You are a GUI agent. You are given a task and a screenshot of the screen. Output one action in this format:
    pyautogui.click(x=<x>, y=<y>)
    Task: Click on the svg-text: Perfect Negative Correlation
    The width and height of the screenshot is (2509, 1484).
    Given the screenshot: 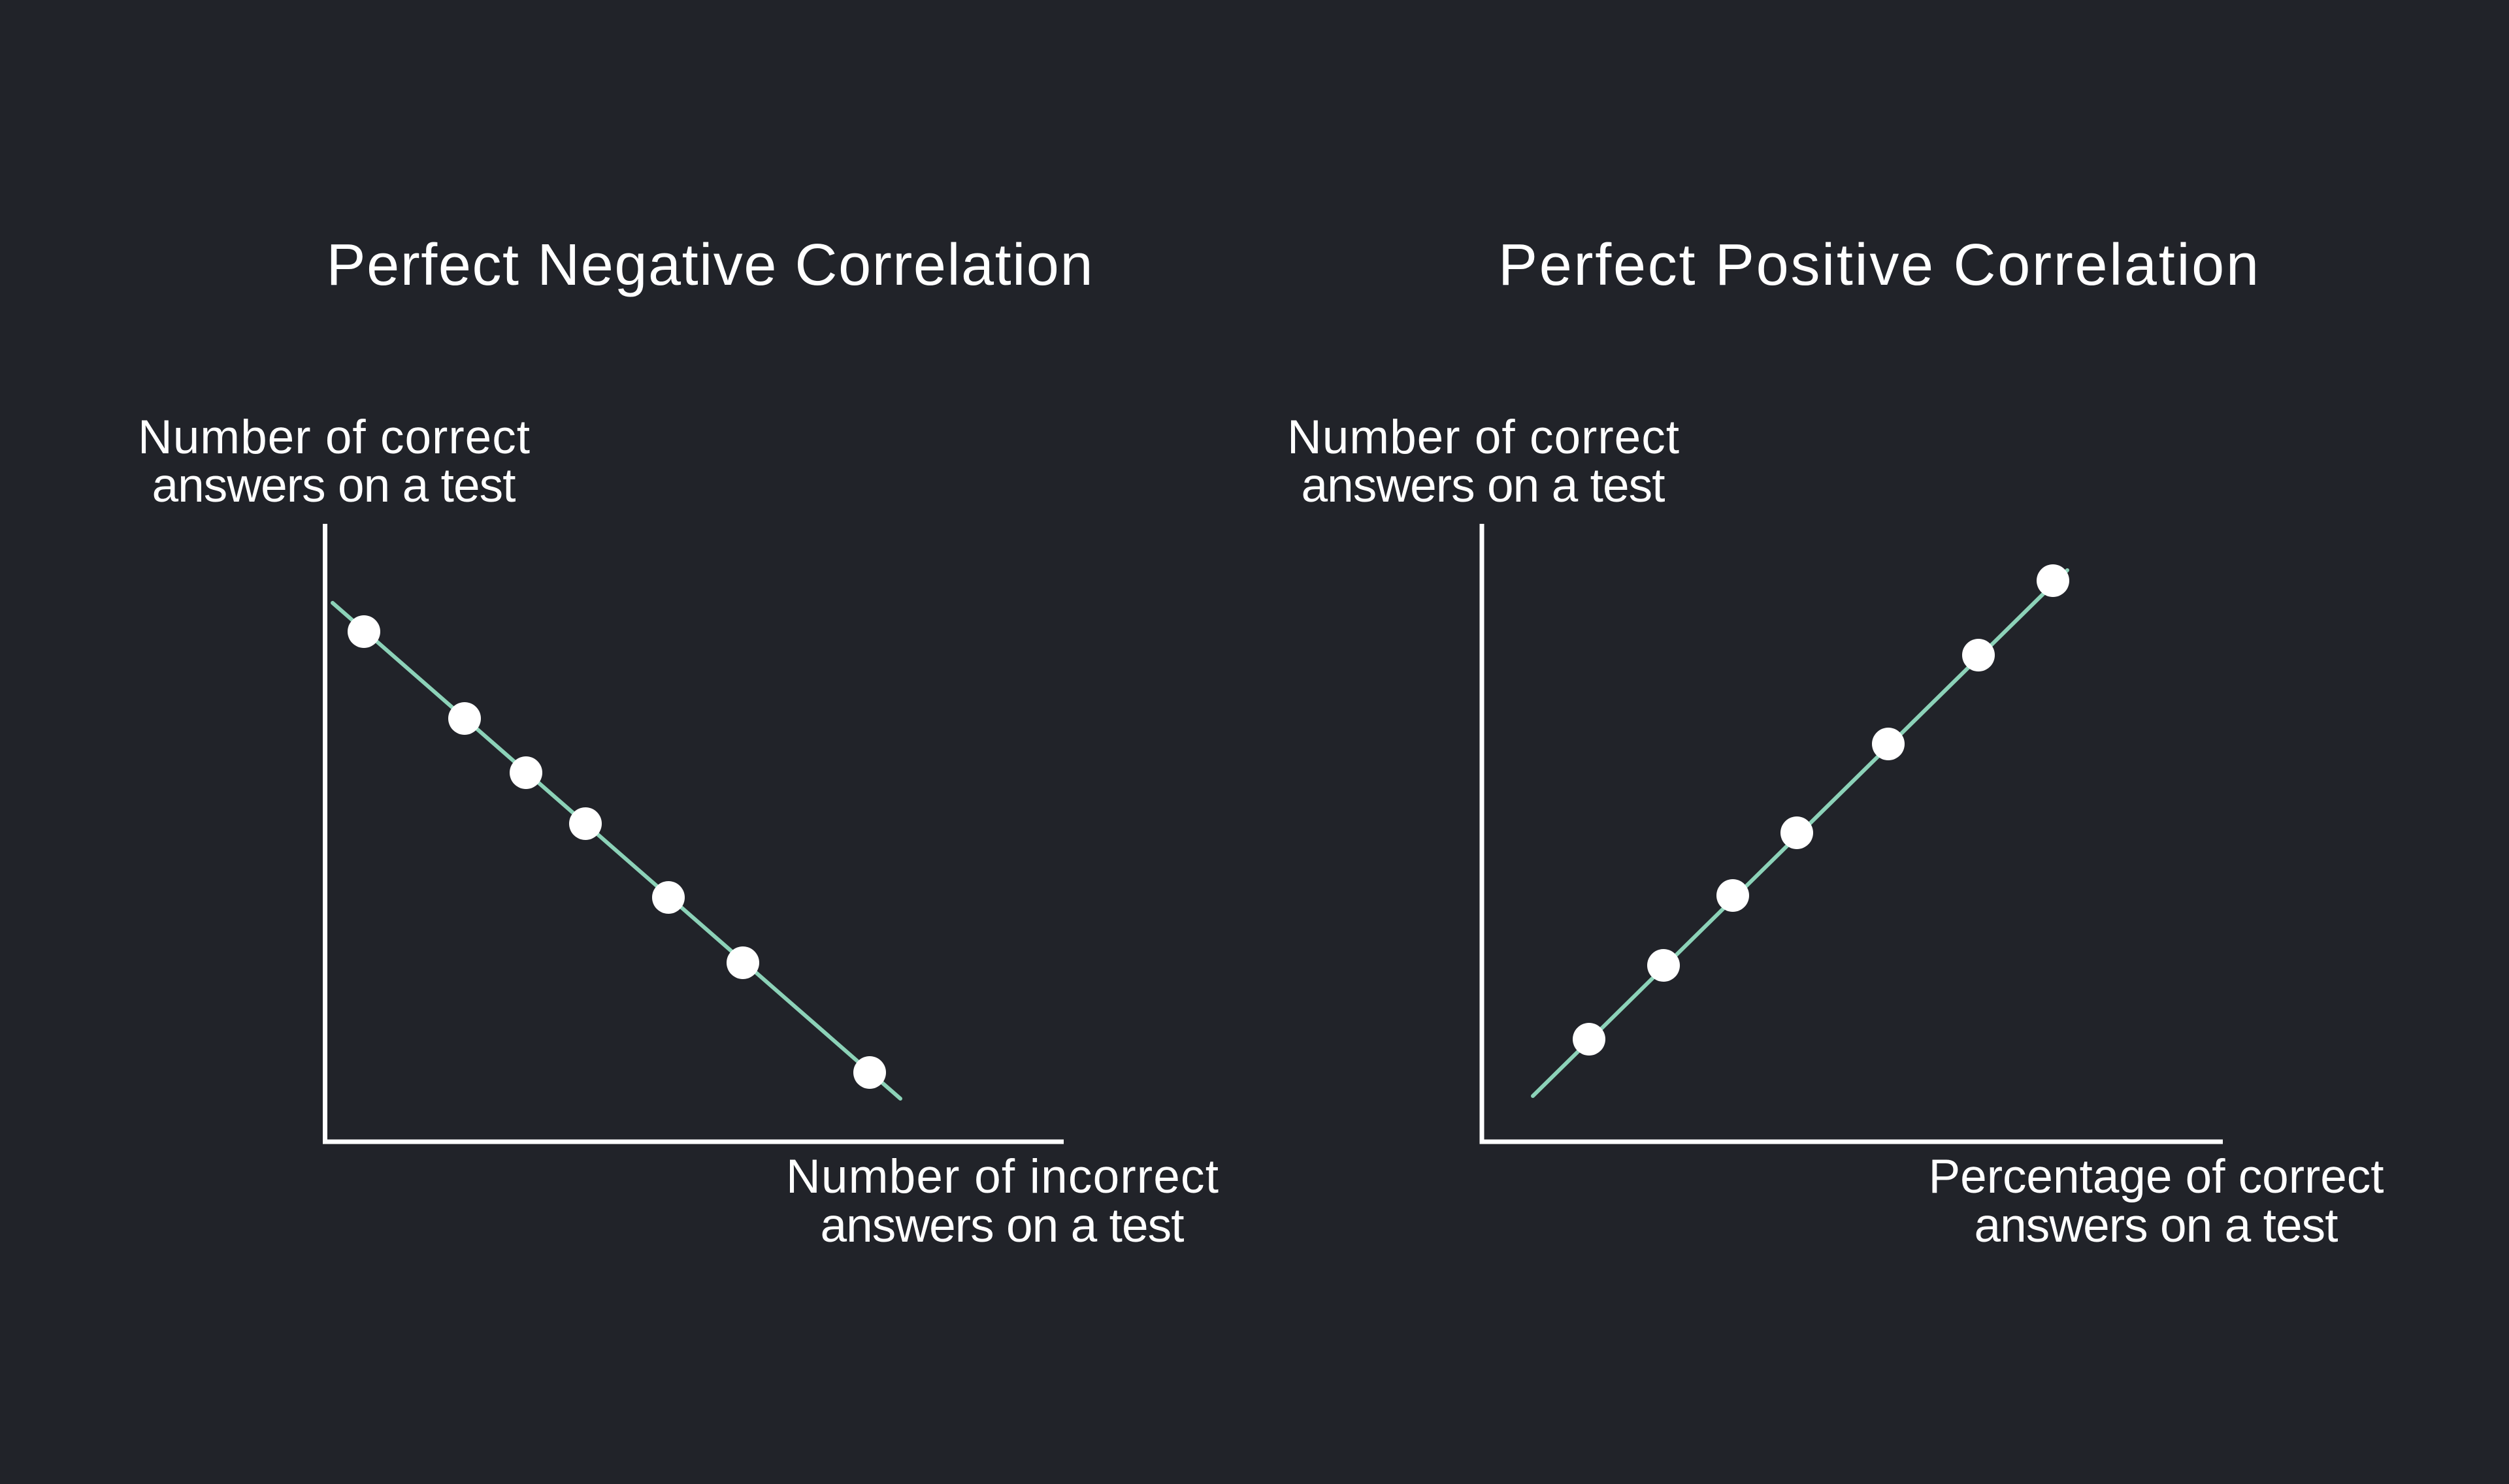 What is the action you would take?
    pyautogui.click(x=710, y=265)
    